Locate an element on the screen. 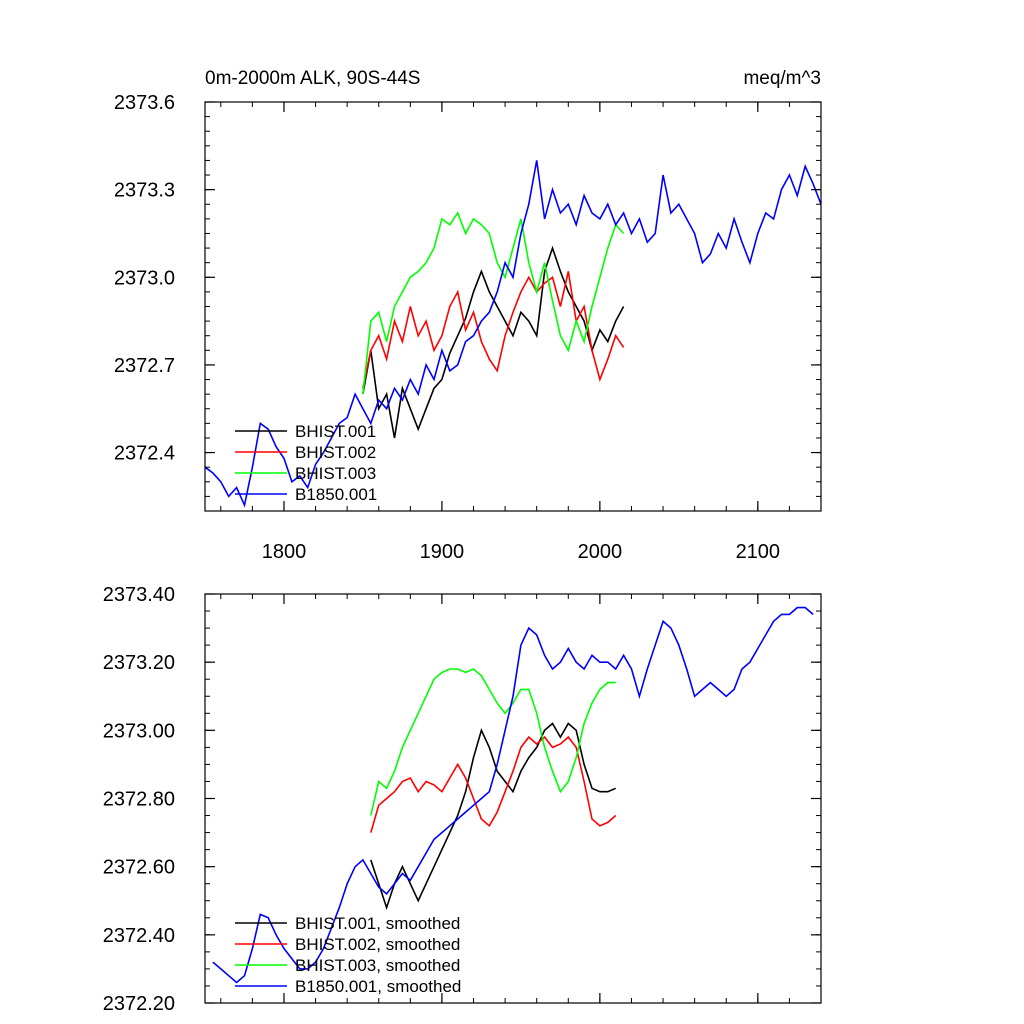 This screenshot has width=1024, height=1024. top-panel-title-left: 0m-2000m ALK, 90S-44S is located at coordinates (312, 78).